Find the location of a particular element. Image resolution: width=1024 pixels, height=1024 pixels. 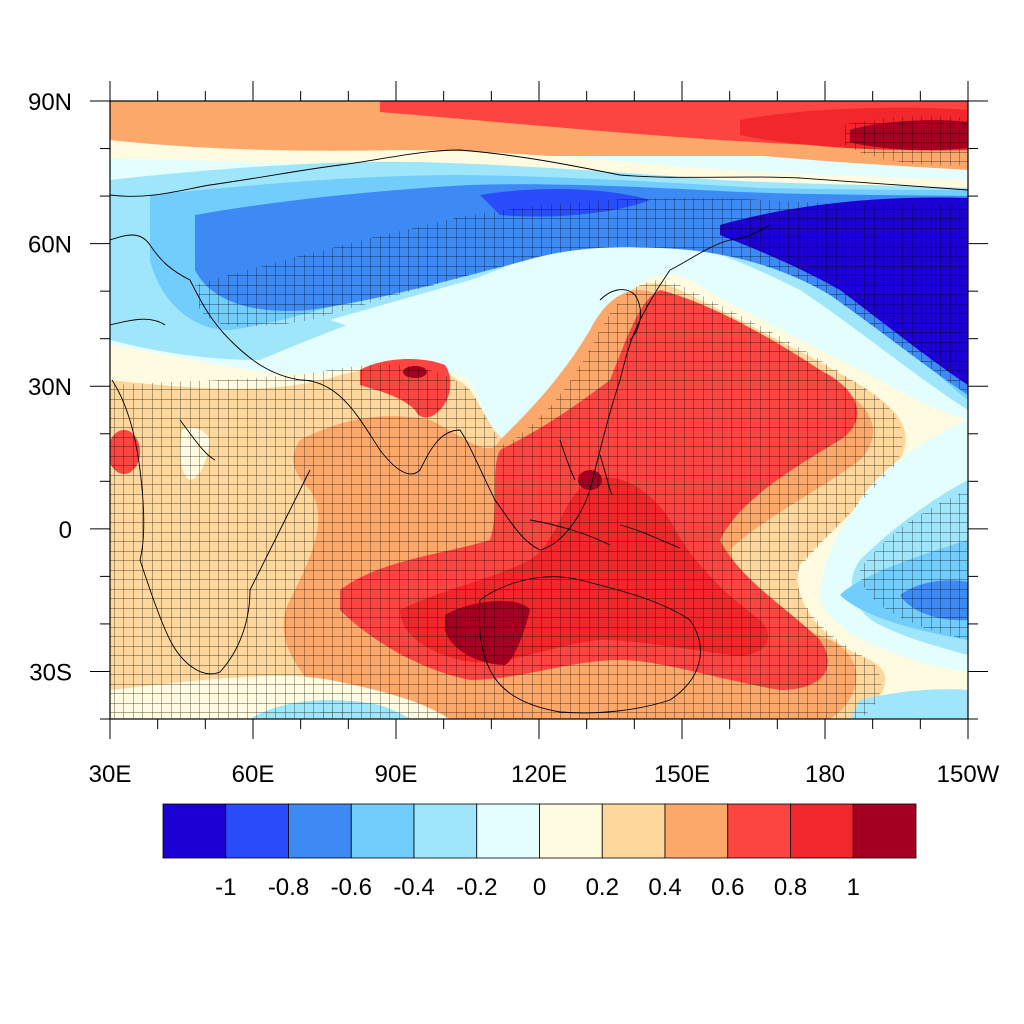

y-tick-label: 0 is located at coordinates (65, 530).